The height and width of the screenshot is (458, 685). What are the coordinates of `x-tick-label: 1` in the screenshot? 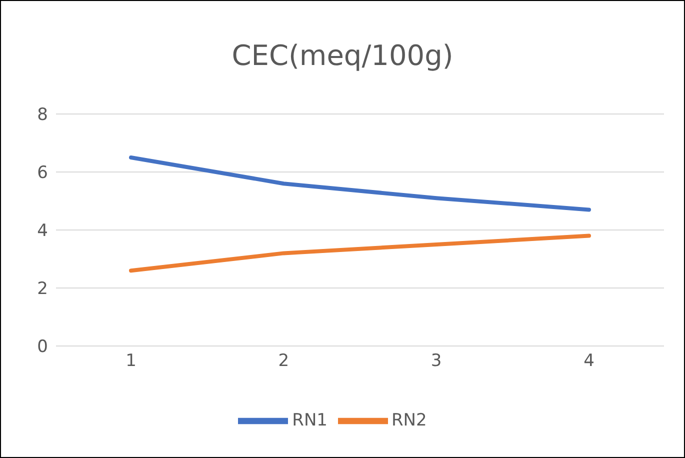 It's located at (131, 361).